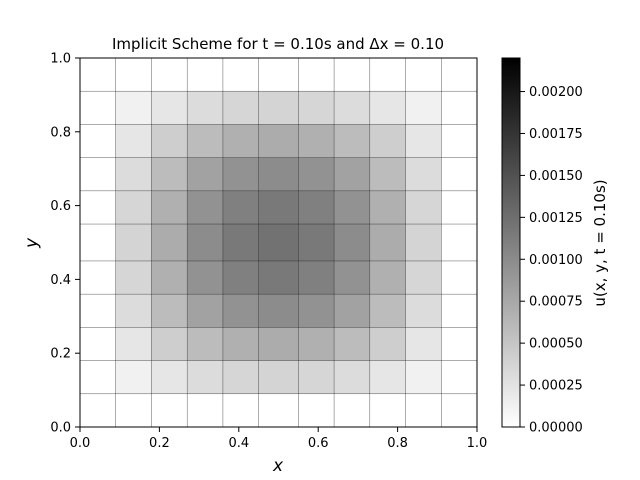  I want to click on y-tick-label: 0.2, so click(60, 354).